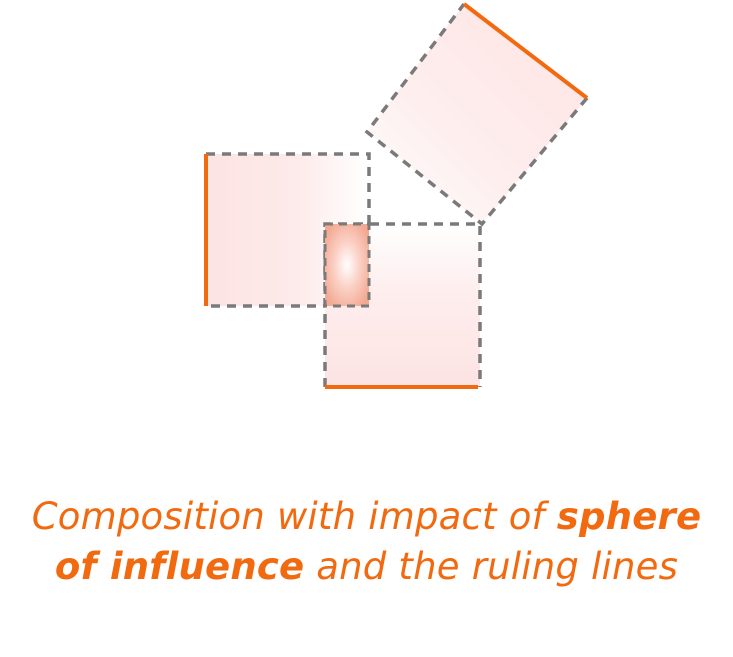 This screenshot has height=657, width=733. I want to click on caption-line-2: of influence and the ruling lines, so click(366, 567).